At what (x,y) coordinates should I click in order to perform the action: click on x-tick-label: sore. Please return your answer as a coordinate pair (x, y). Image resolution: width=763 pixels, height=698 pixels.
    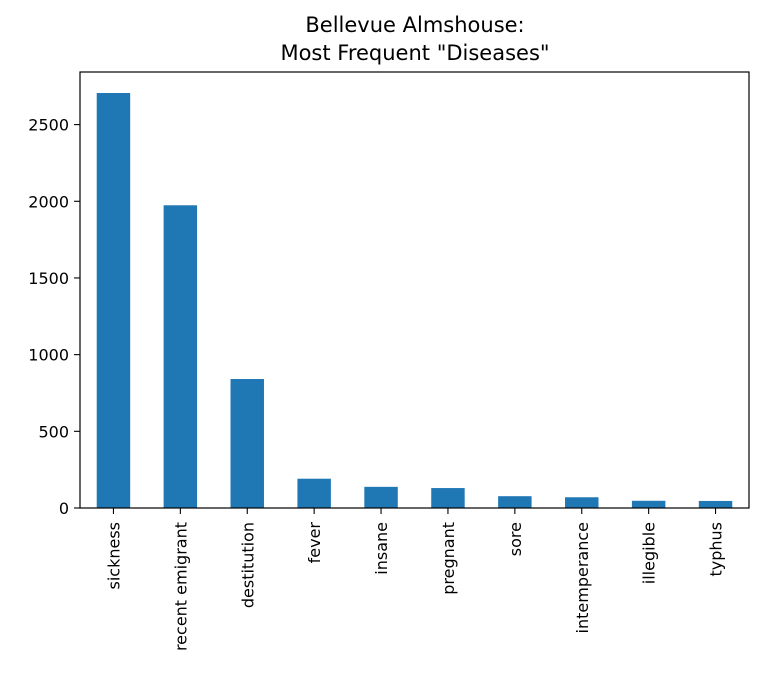
    Looking at the image, I should click on (515, 539).